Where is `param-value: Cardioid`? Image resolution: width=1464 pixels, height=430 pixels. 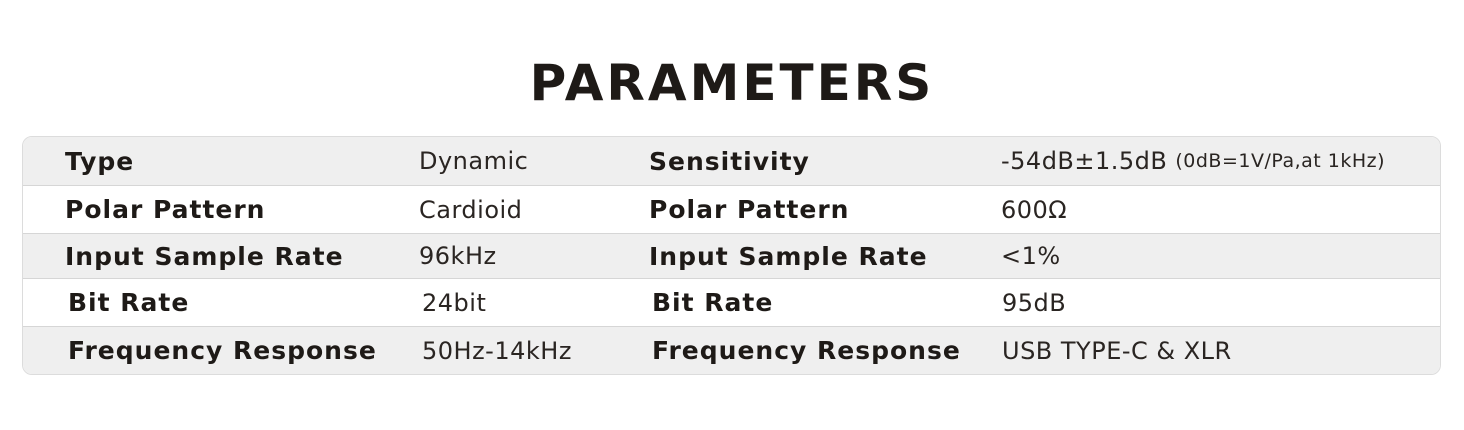 param-value: Cardioid is located at coordinates (471, 209).